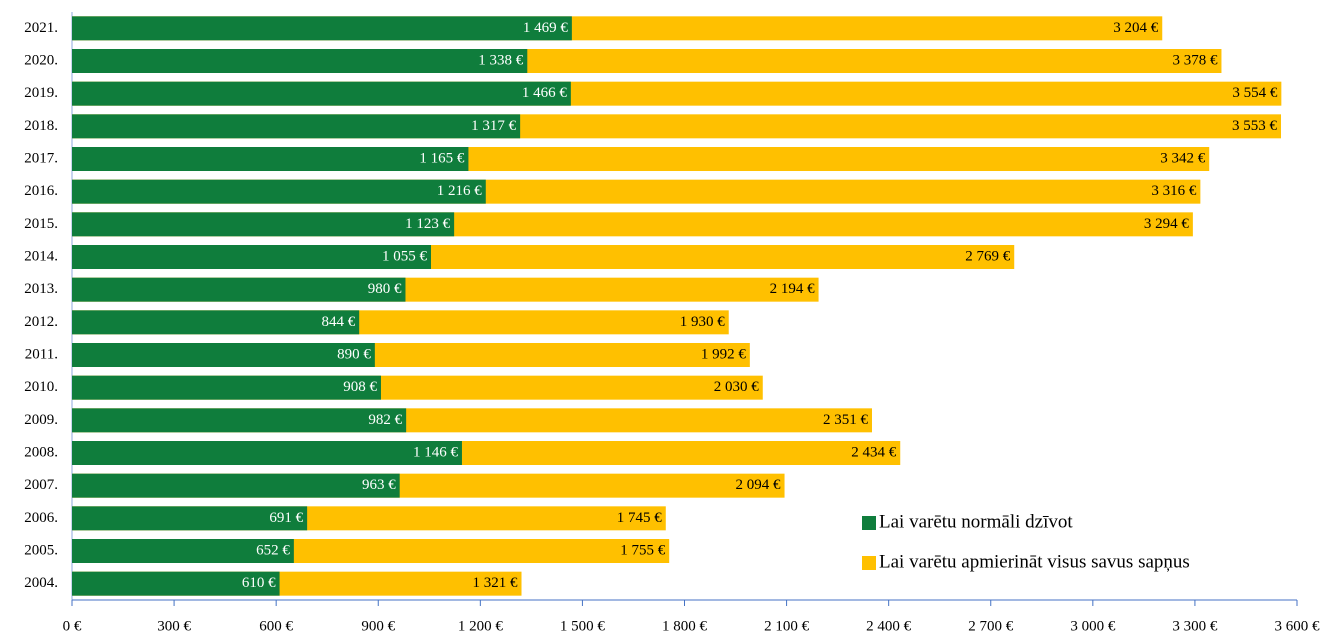 The height and width of the screenshot is (636, 1328). What do you see at coordinates (1136, 28) in the screenshot?
I see `value-label: 3 204 €` at bounding box center [1136, 28].